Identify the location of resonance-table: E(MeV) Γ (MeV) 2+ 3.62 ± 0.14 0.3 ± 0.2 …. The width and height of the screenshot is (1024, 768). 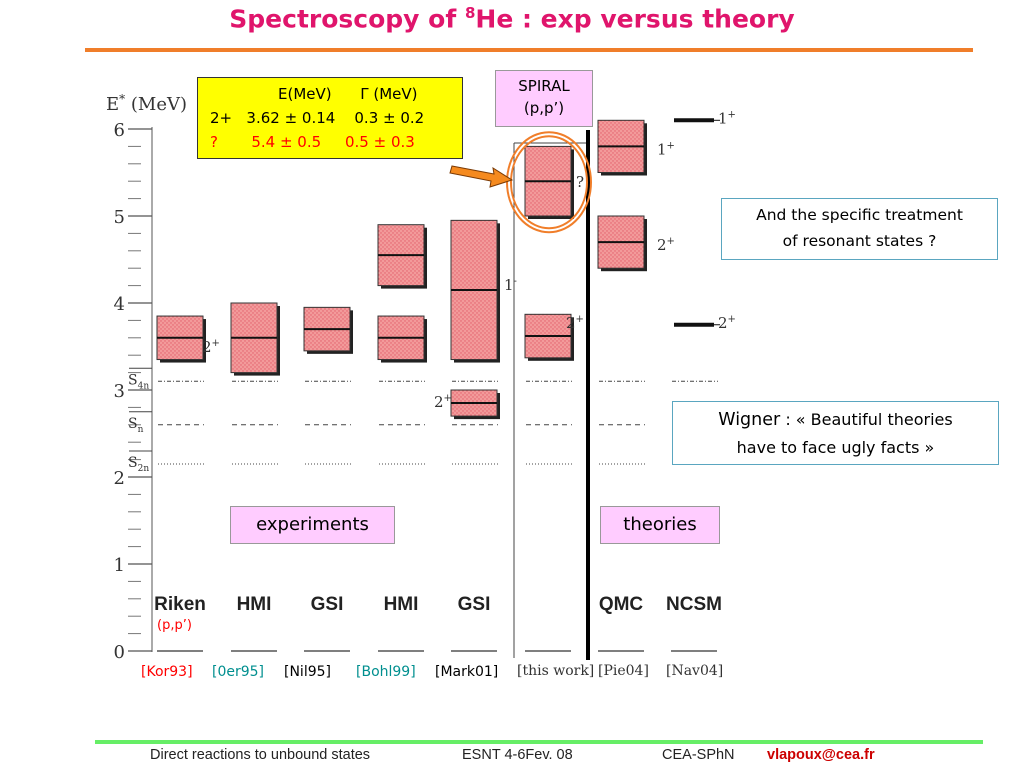
(330, 118).